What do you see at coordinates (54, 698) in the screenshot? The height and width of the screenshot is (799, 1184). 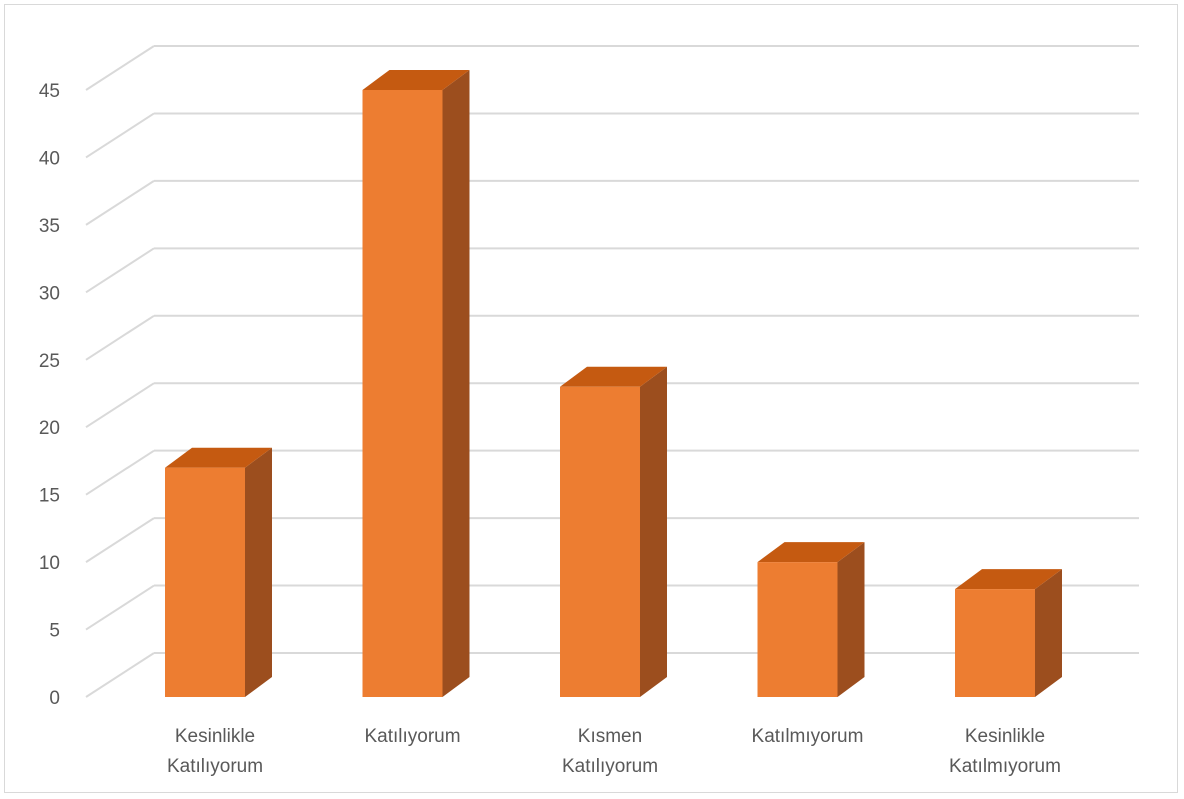 I see `y-tick-label: 0` at bounding box center [54, 698].